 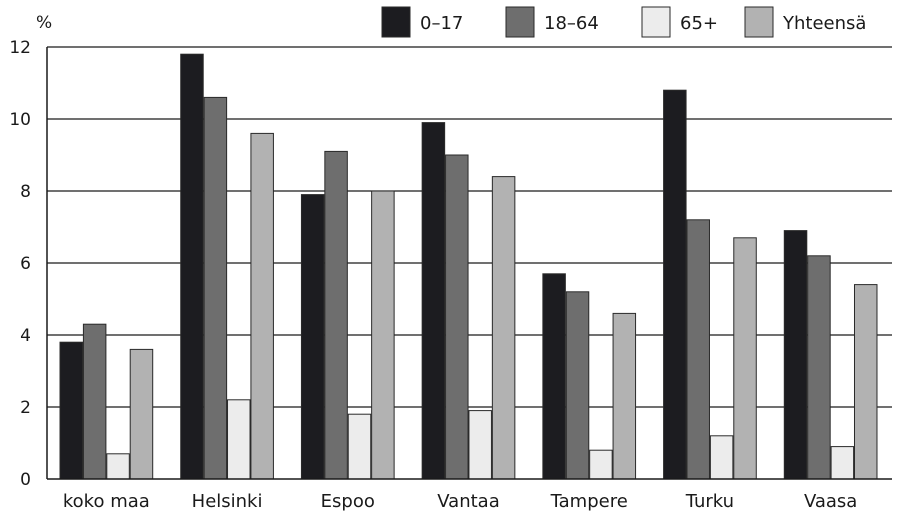 I want to click on legend-label: 65+, so click(x=699, y=23).